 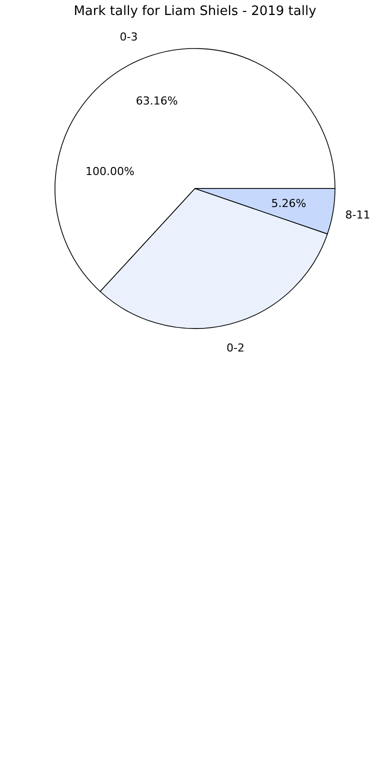 What do you see at coordinates (157, 101) in the screenshot?
I see `data-label: 63.16%` at bounding box center [157, 101].